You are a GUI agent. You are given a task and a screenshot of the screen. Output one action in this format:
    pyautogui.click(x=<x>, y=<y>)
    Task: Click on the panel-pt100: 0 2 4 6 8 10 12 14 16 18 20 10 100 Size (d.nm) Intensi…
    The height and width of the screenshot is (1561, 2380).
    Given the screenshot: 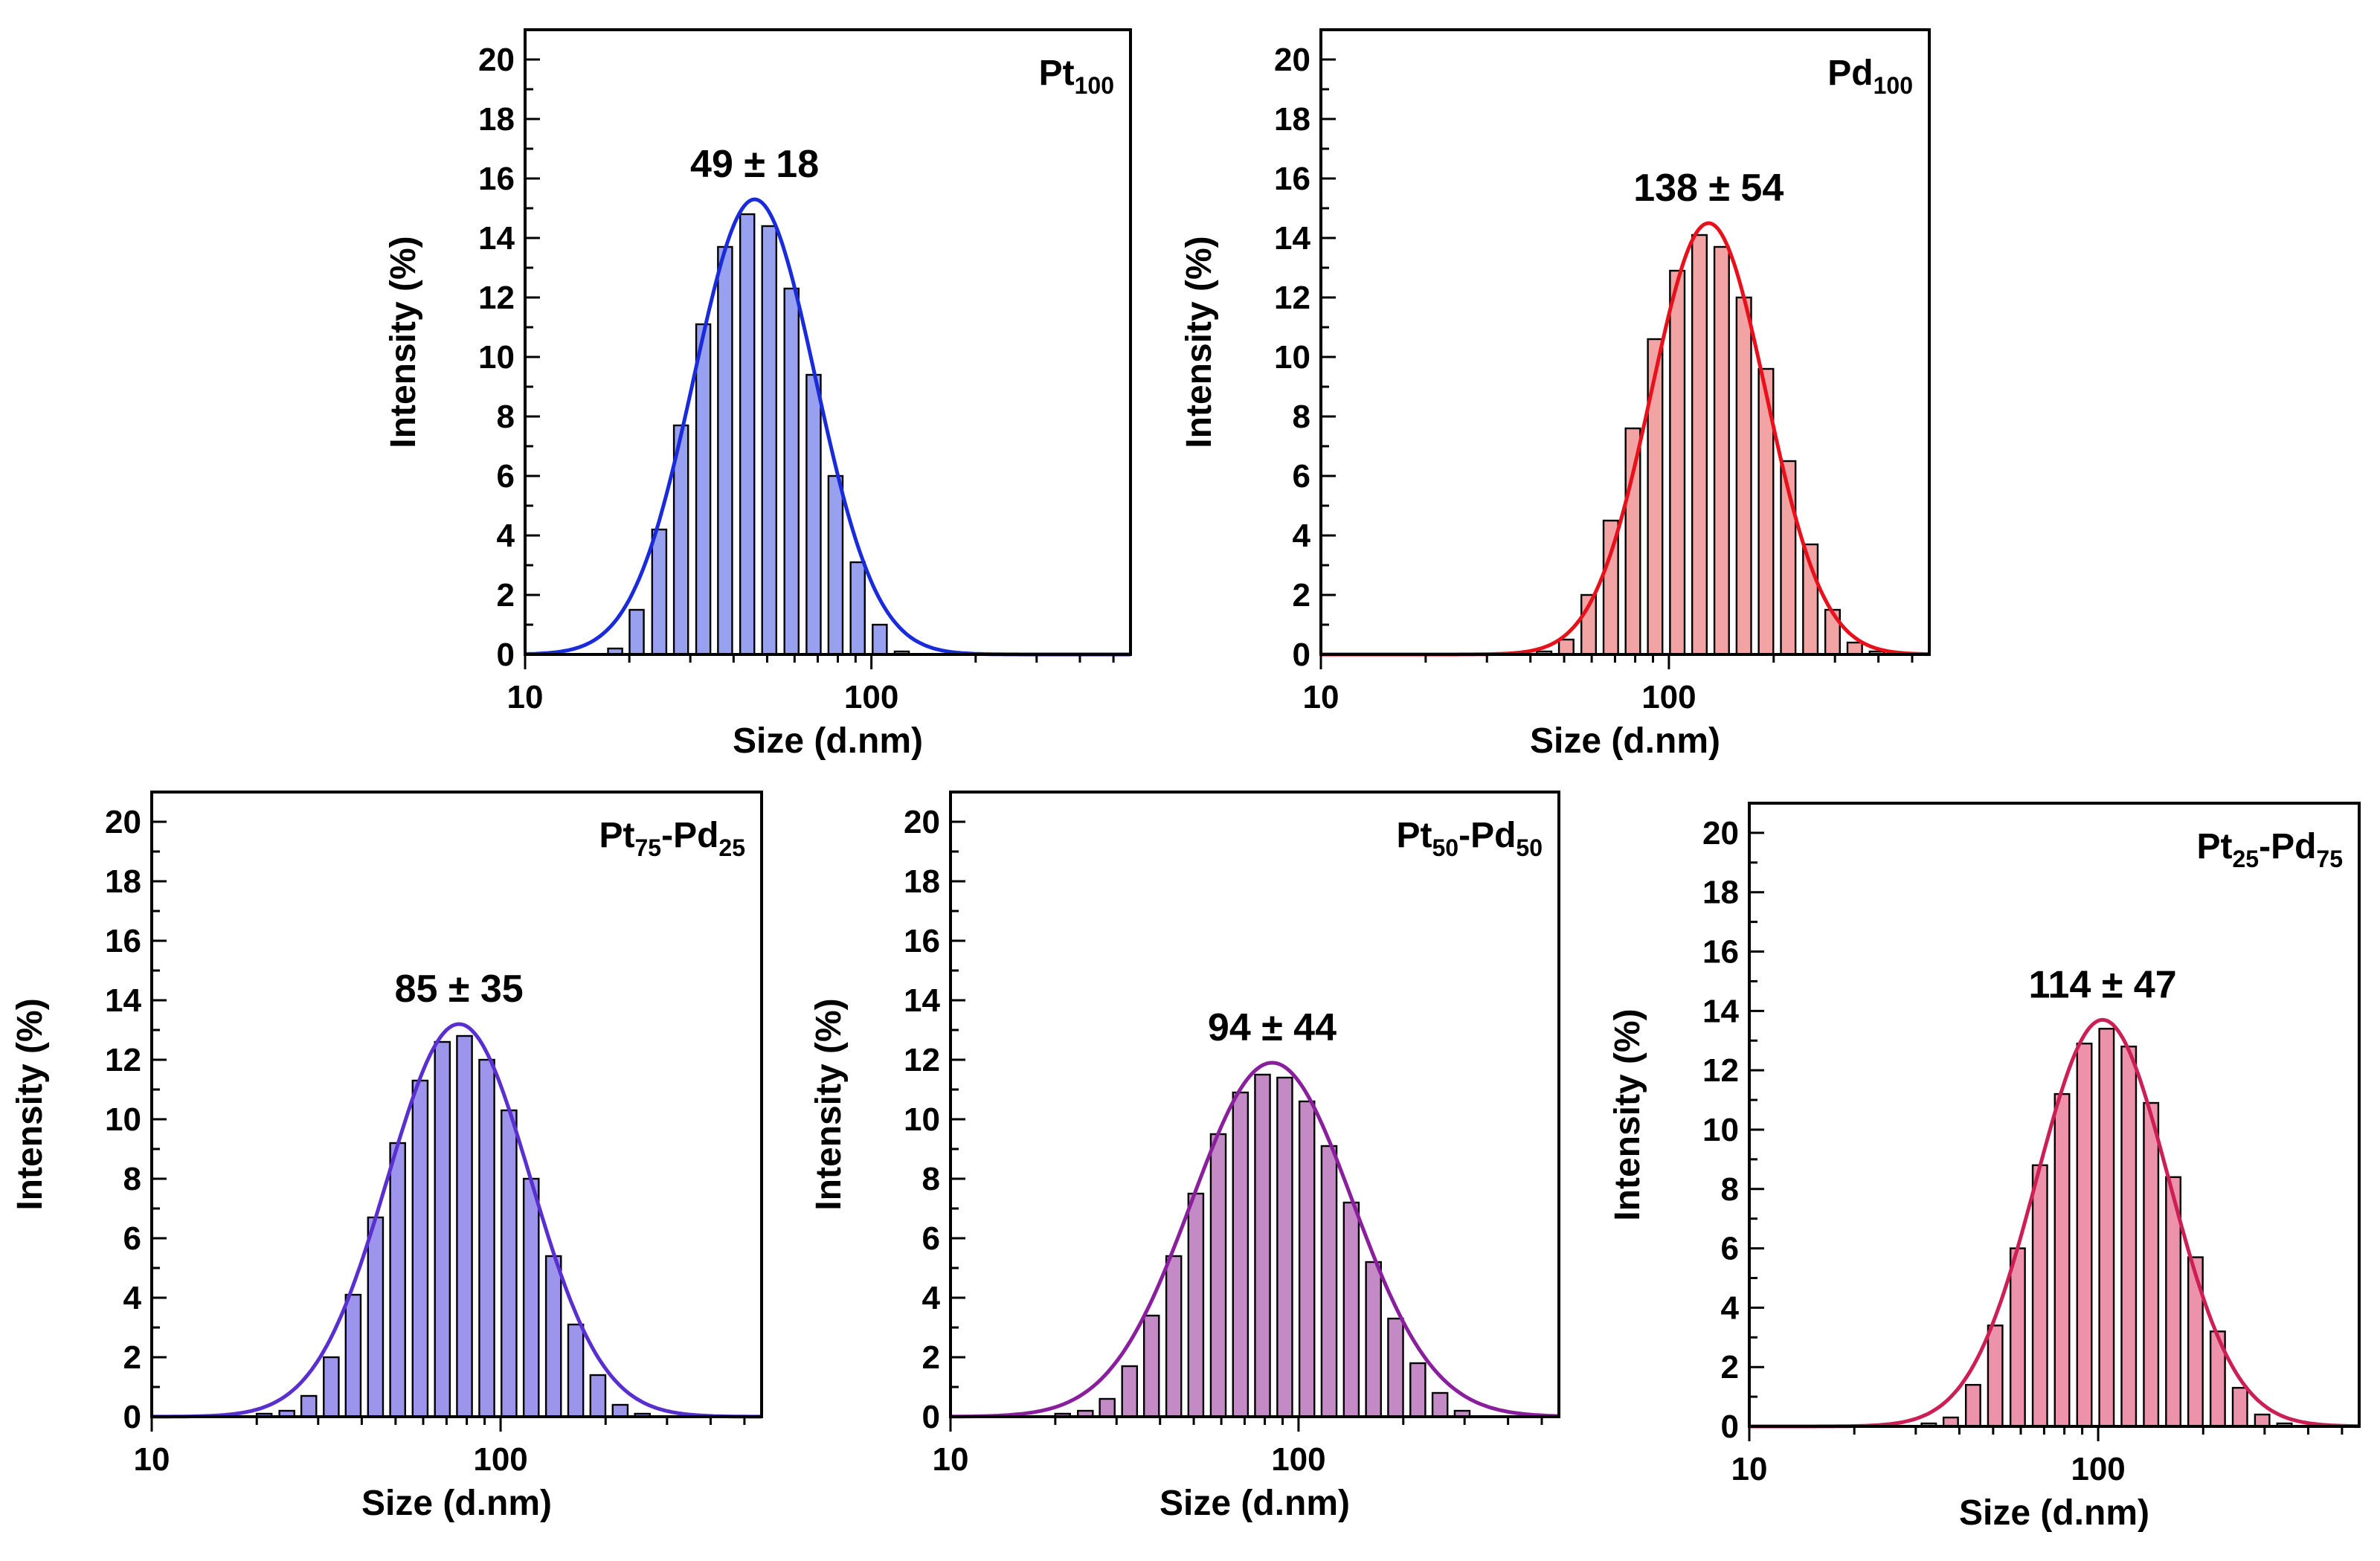 What is the action you would take?
    pyautogui.click(x=758, y=394)
    